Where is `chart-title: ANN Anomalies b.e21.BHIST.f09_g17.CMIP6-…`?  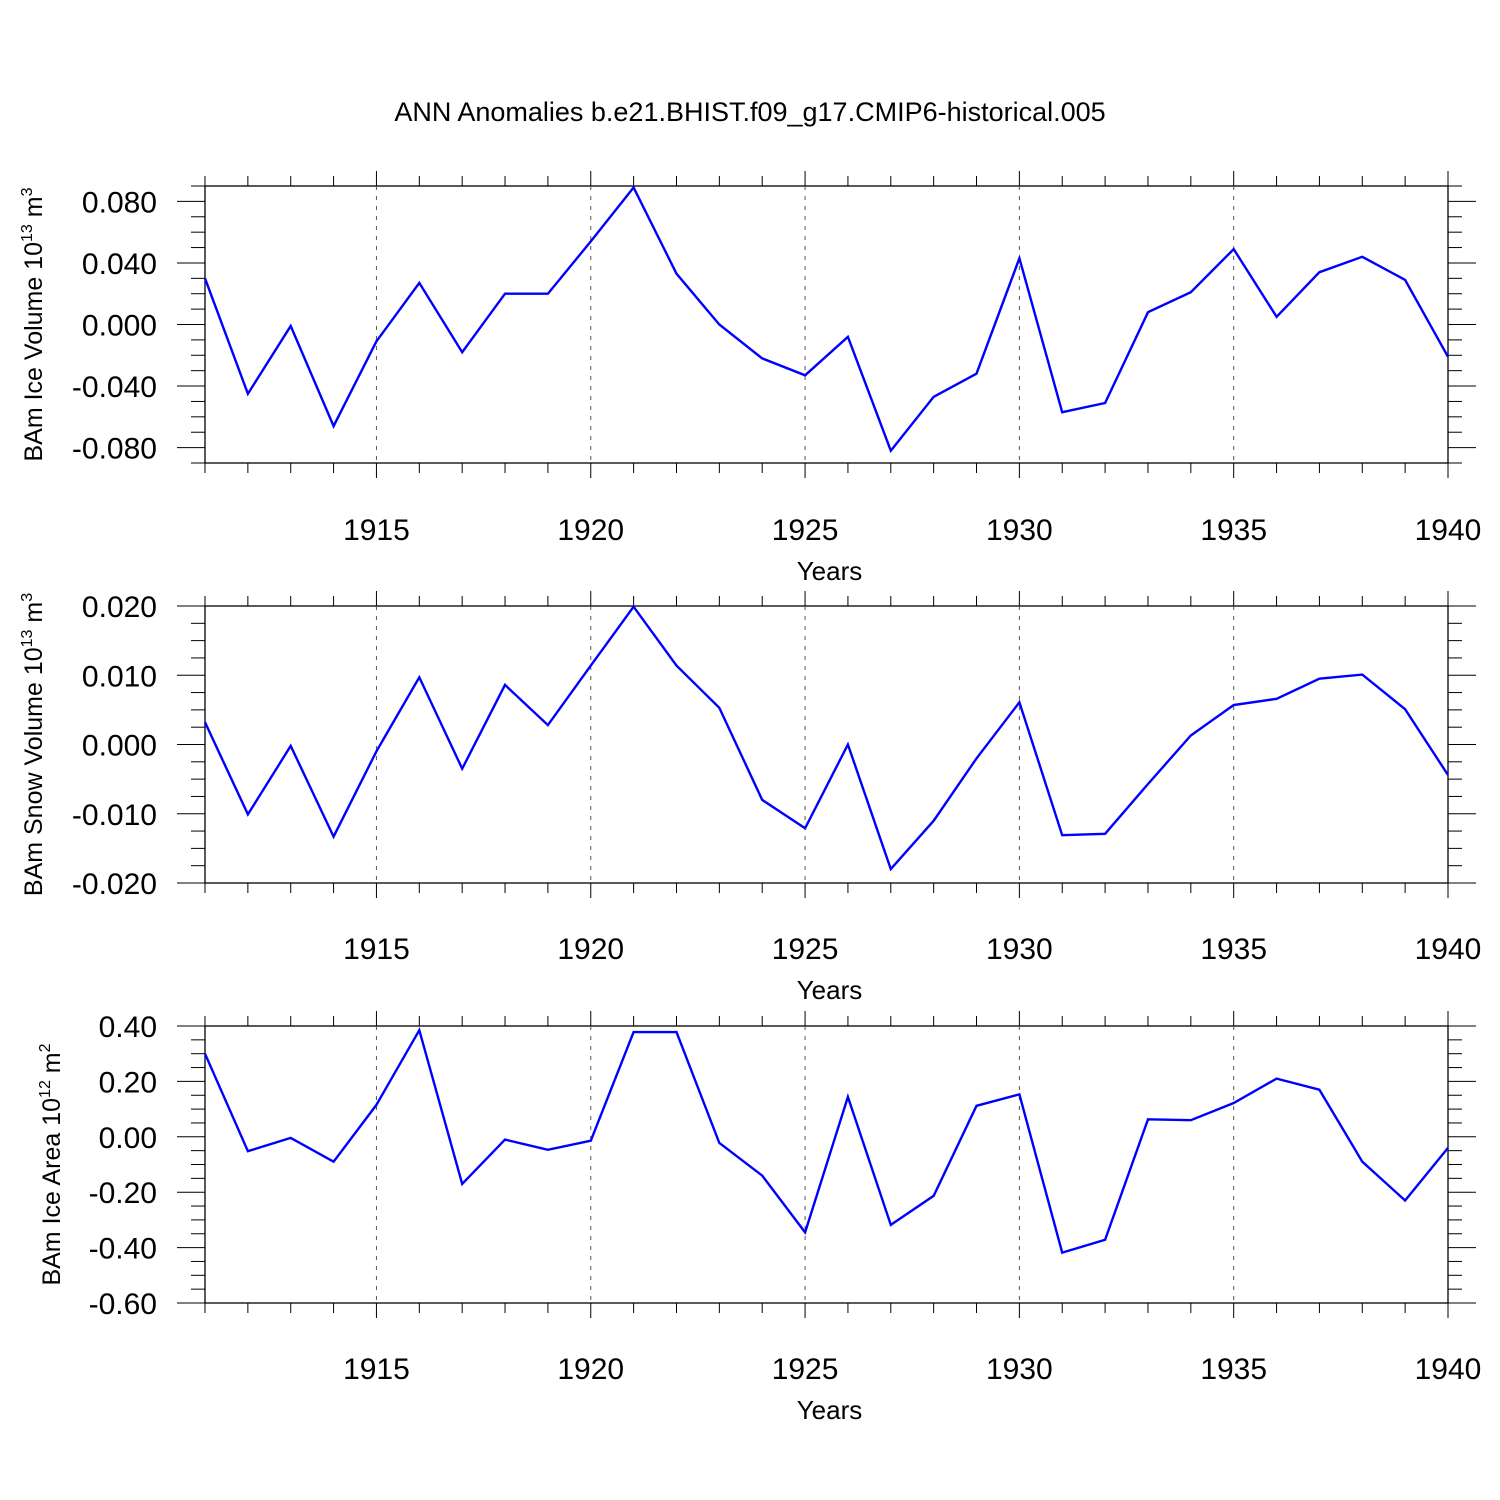 chart-title: ANN Anomalies b.e21.BHIST.f09_g17.CMIP6-… is located at coordinates (750, 112).